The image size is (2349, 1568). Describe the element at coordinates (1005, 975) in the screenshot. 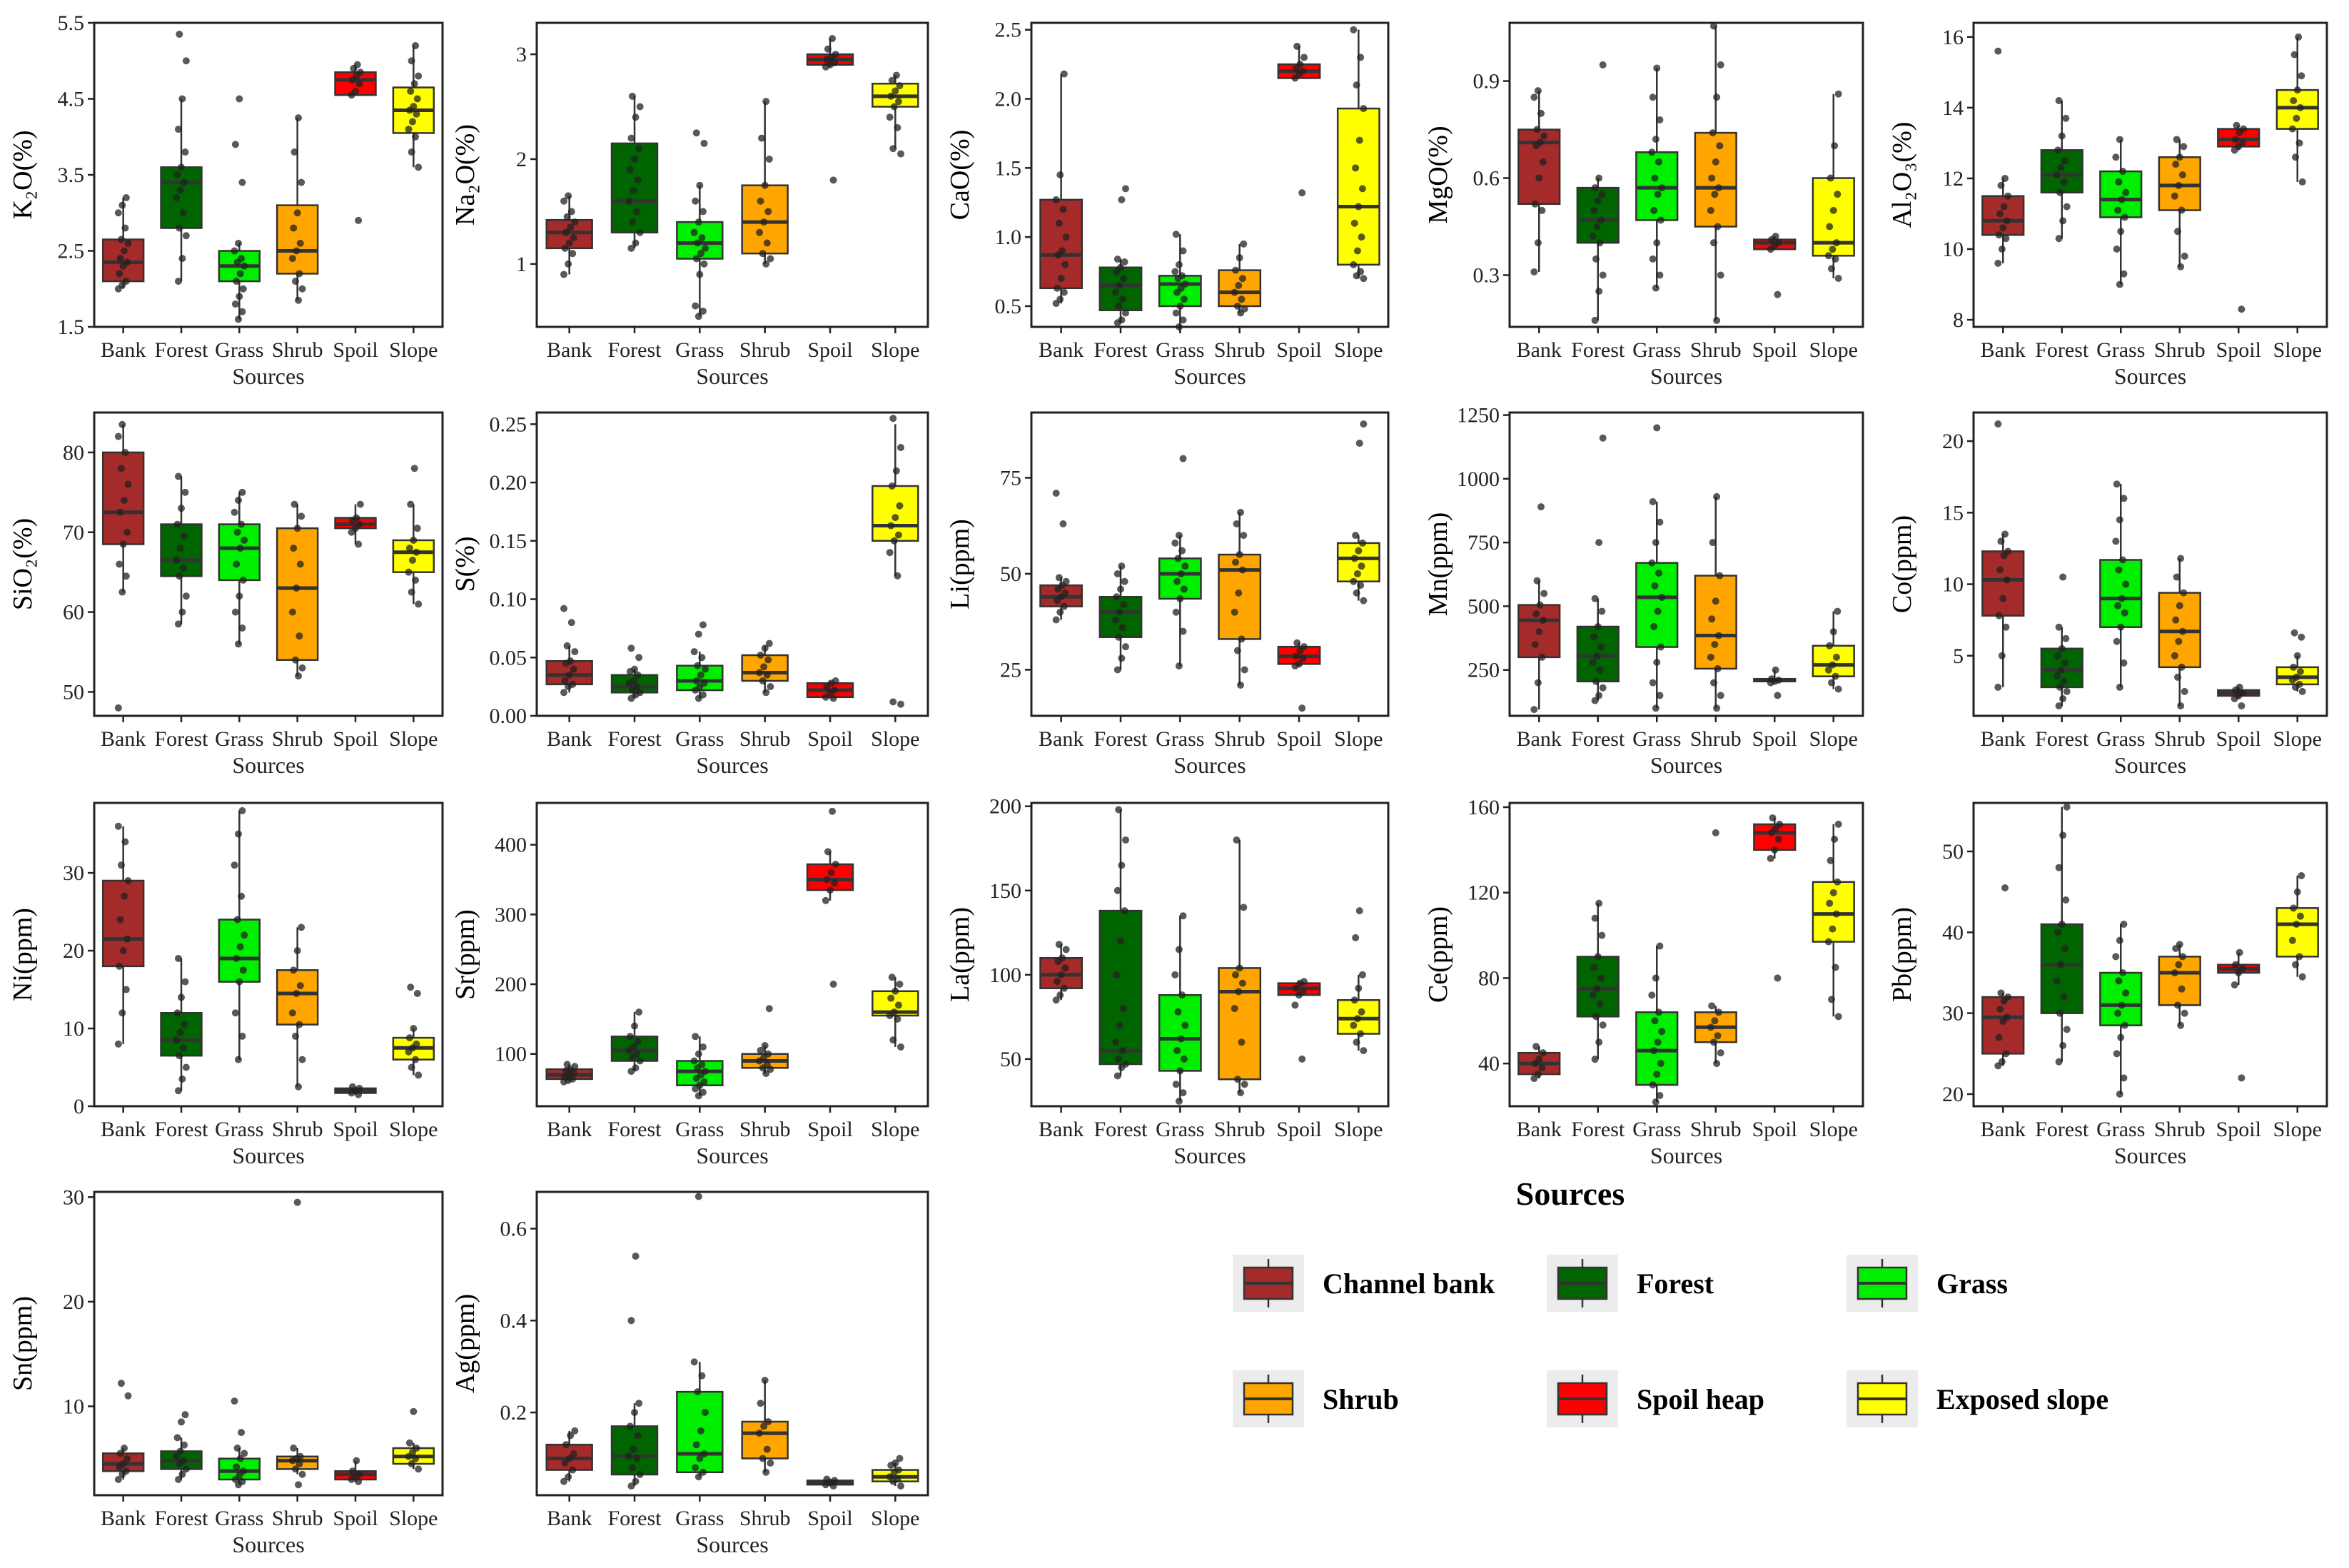

I see `y-tick-label: 100` at that location.